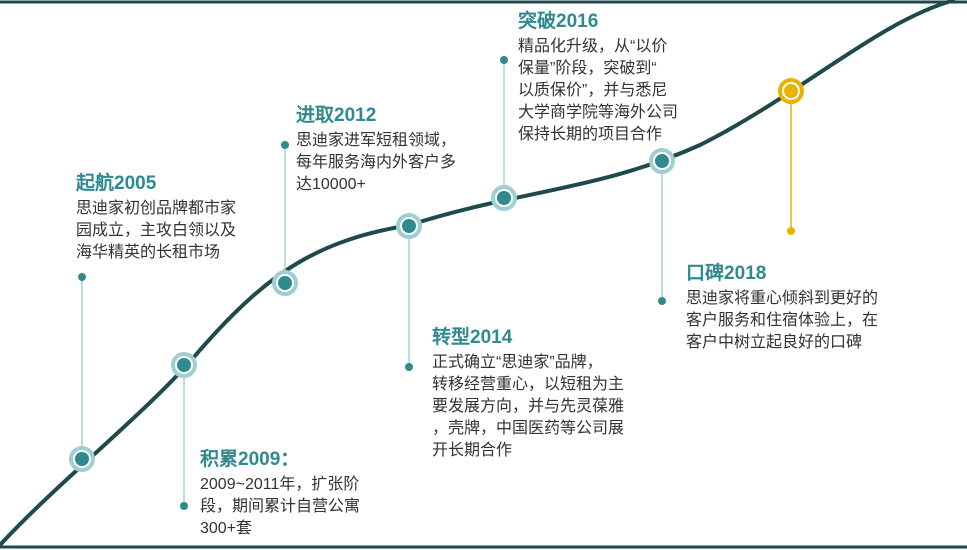 Image resolution: width=967 pixels, height=550 pixels. What do you see at coordinates (782, 298) in the screenshot?
I see `milestone-line: 思迪家将重心倾斜到更好的` at bounding box center [782, 298].